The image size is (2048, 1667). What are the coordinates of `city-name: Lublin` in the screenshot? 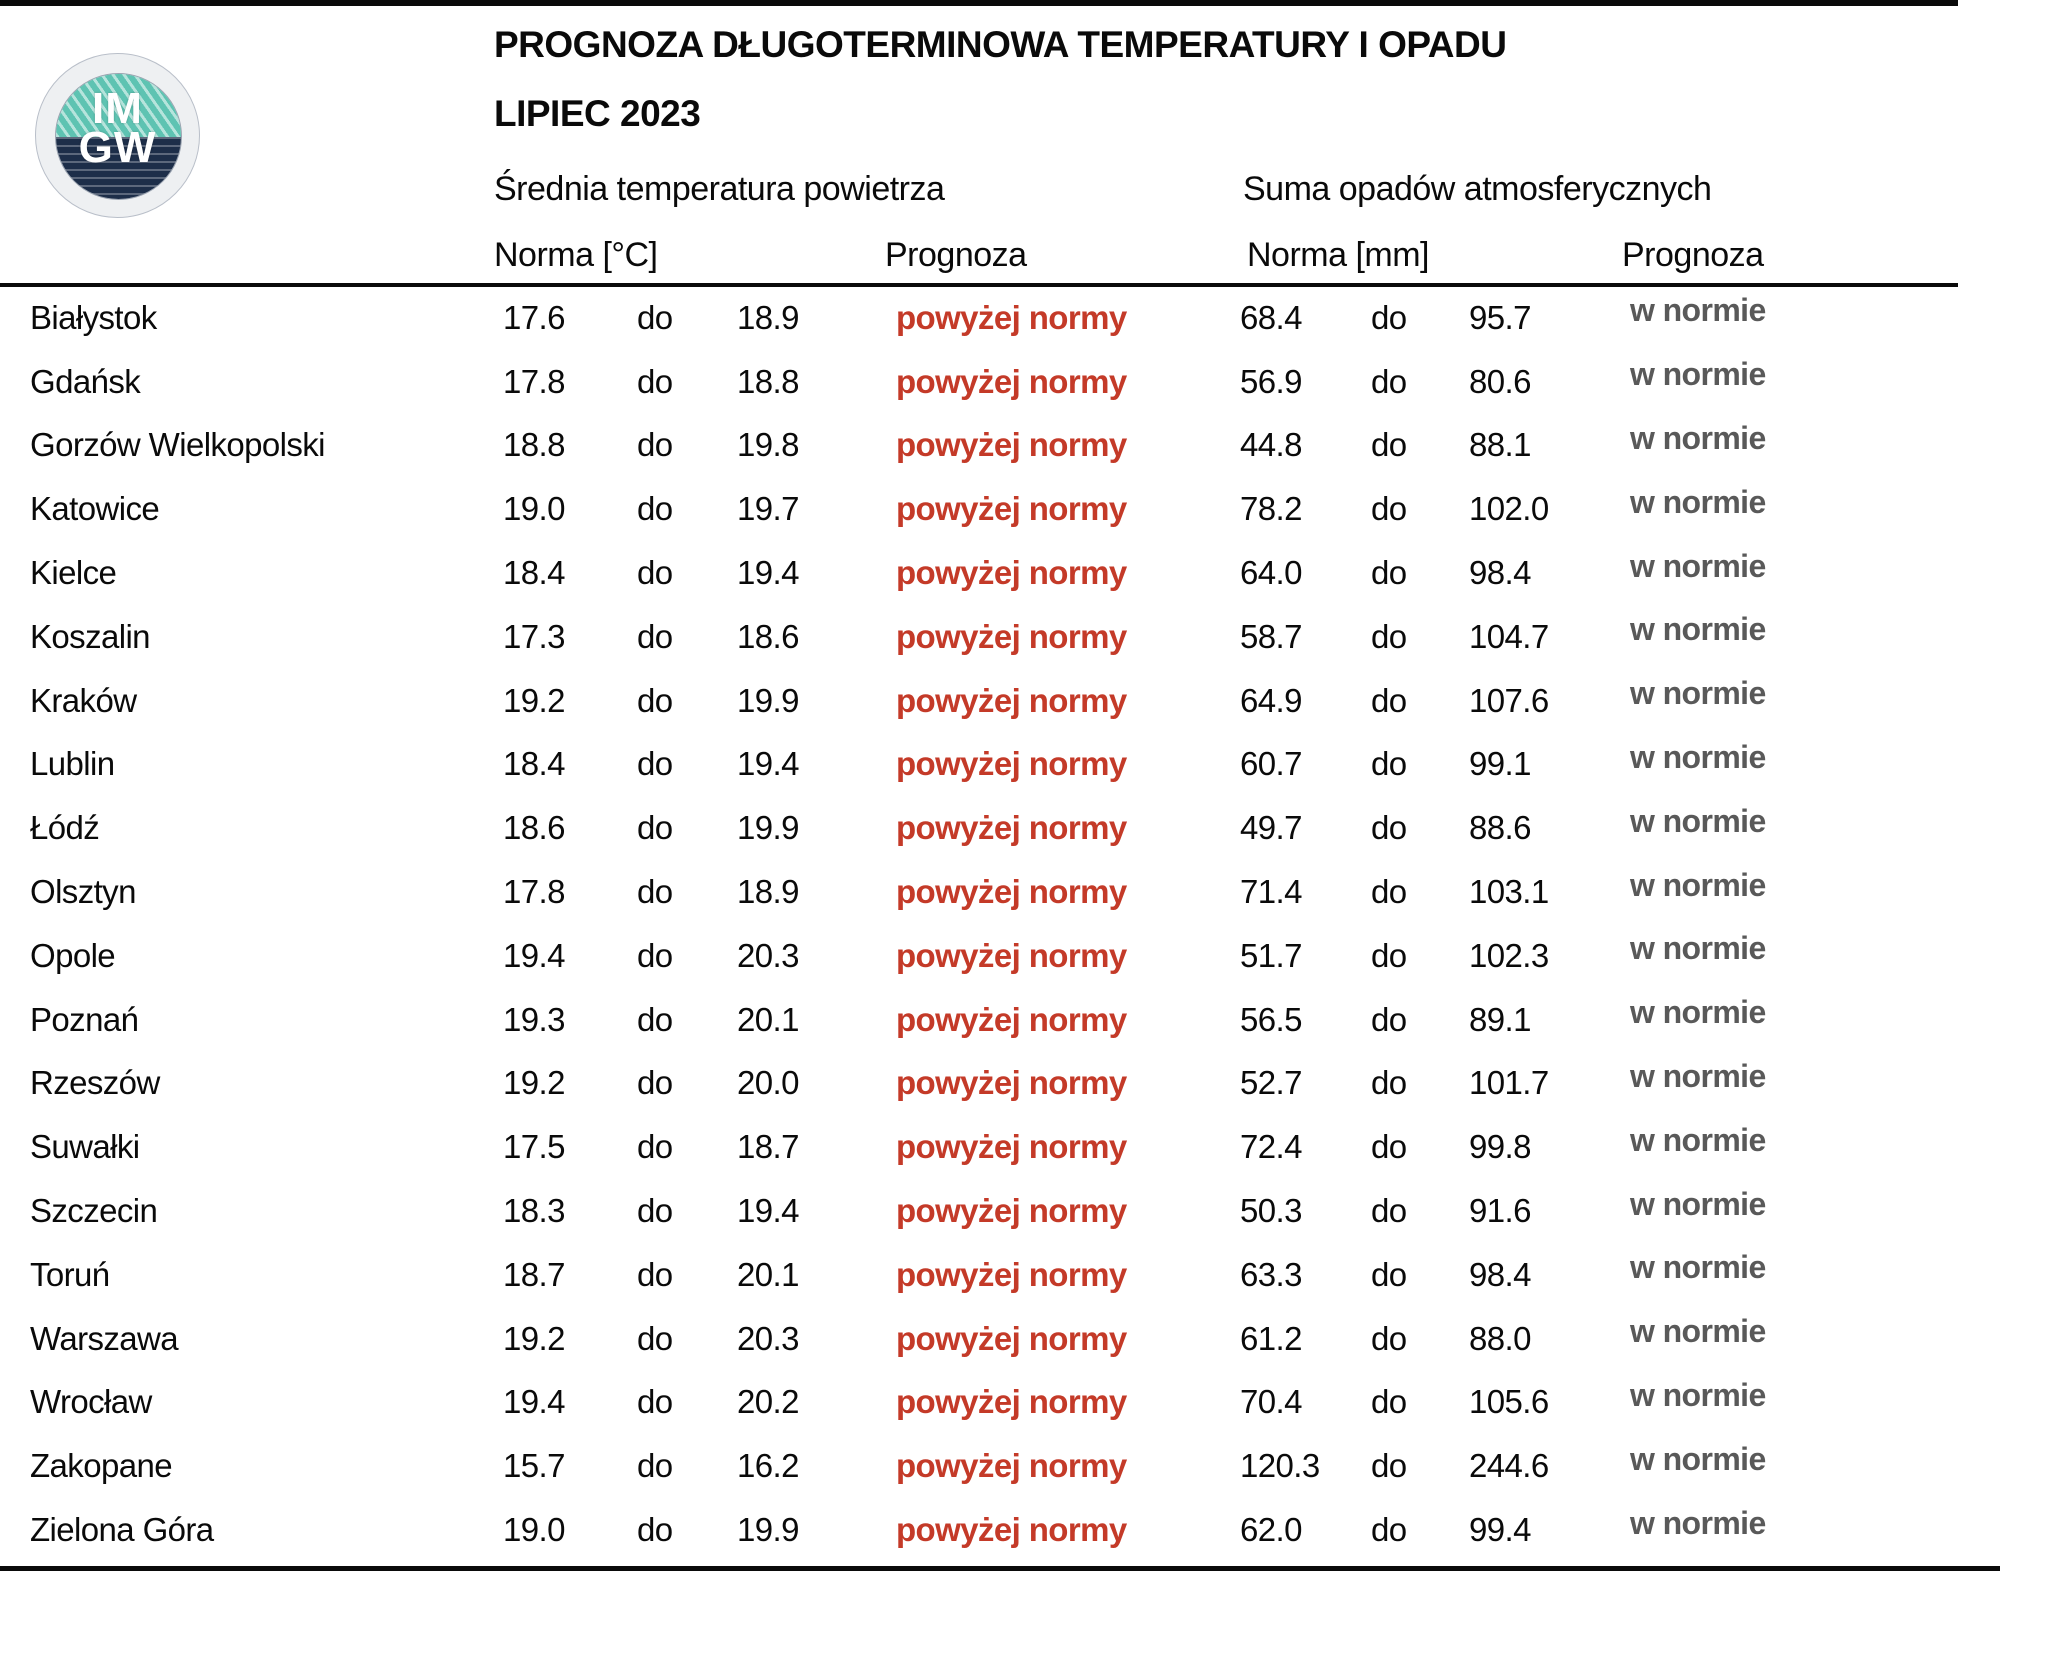 It's located at (72, 764).